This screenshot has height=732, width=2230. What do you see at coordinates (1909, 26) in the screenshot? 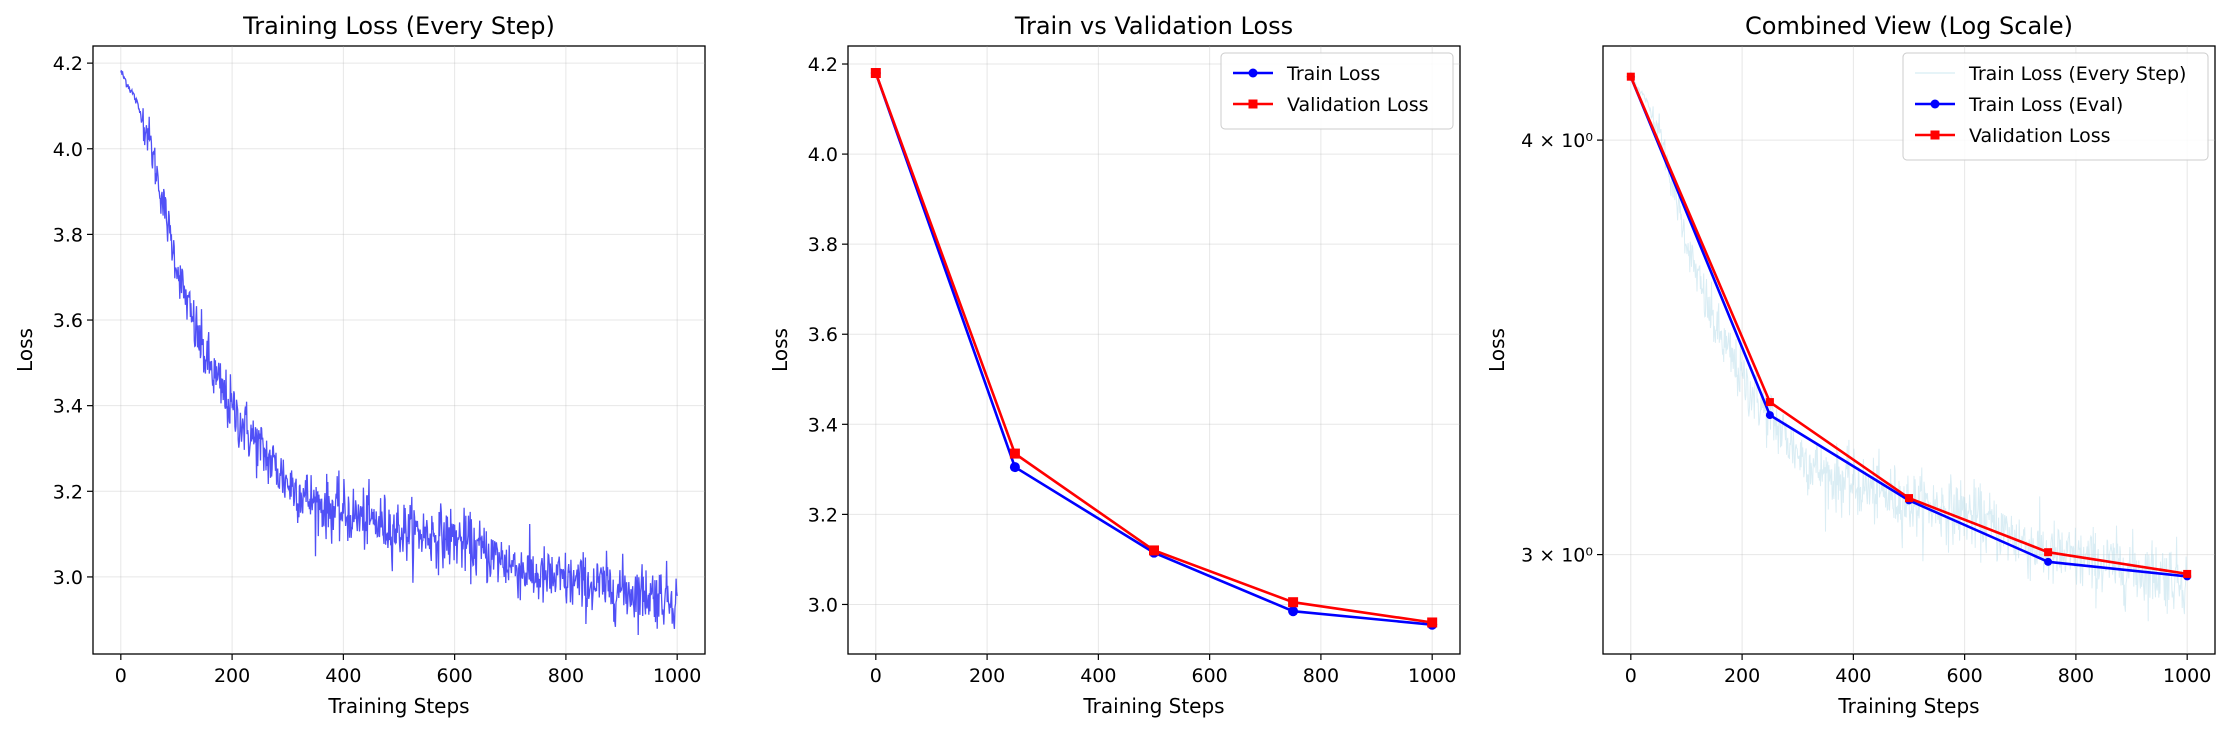
I see `chart-title: Combined View (Log Scale)` at bounding box center [1909, 26].